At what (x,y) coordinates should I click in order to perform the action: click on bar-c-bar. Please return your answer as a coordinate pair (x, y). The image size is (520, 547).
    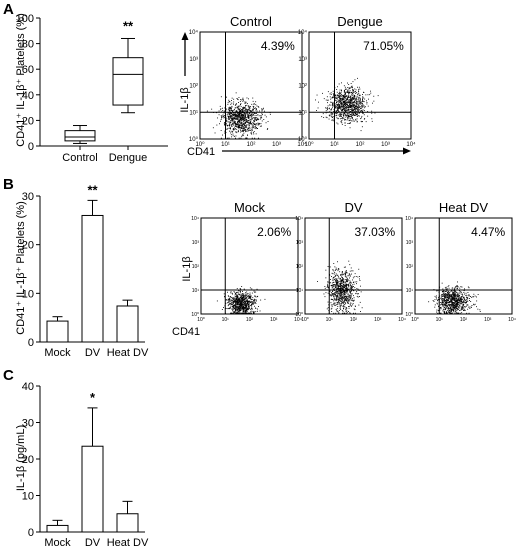
    Looking at the image, I should click on (92, 489).